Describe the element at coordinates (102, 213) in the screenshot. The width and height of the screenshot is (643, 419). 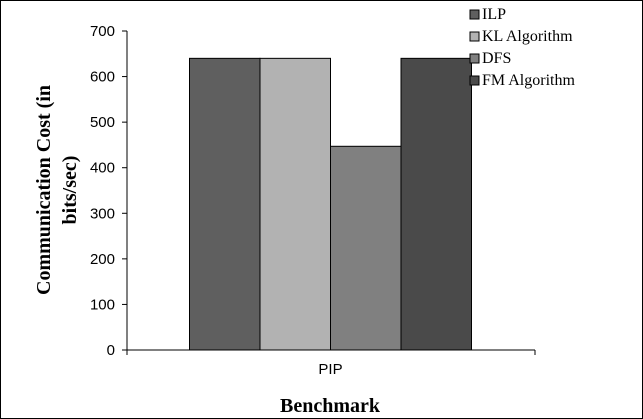
I see `y-tick-label: 300` at that location.